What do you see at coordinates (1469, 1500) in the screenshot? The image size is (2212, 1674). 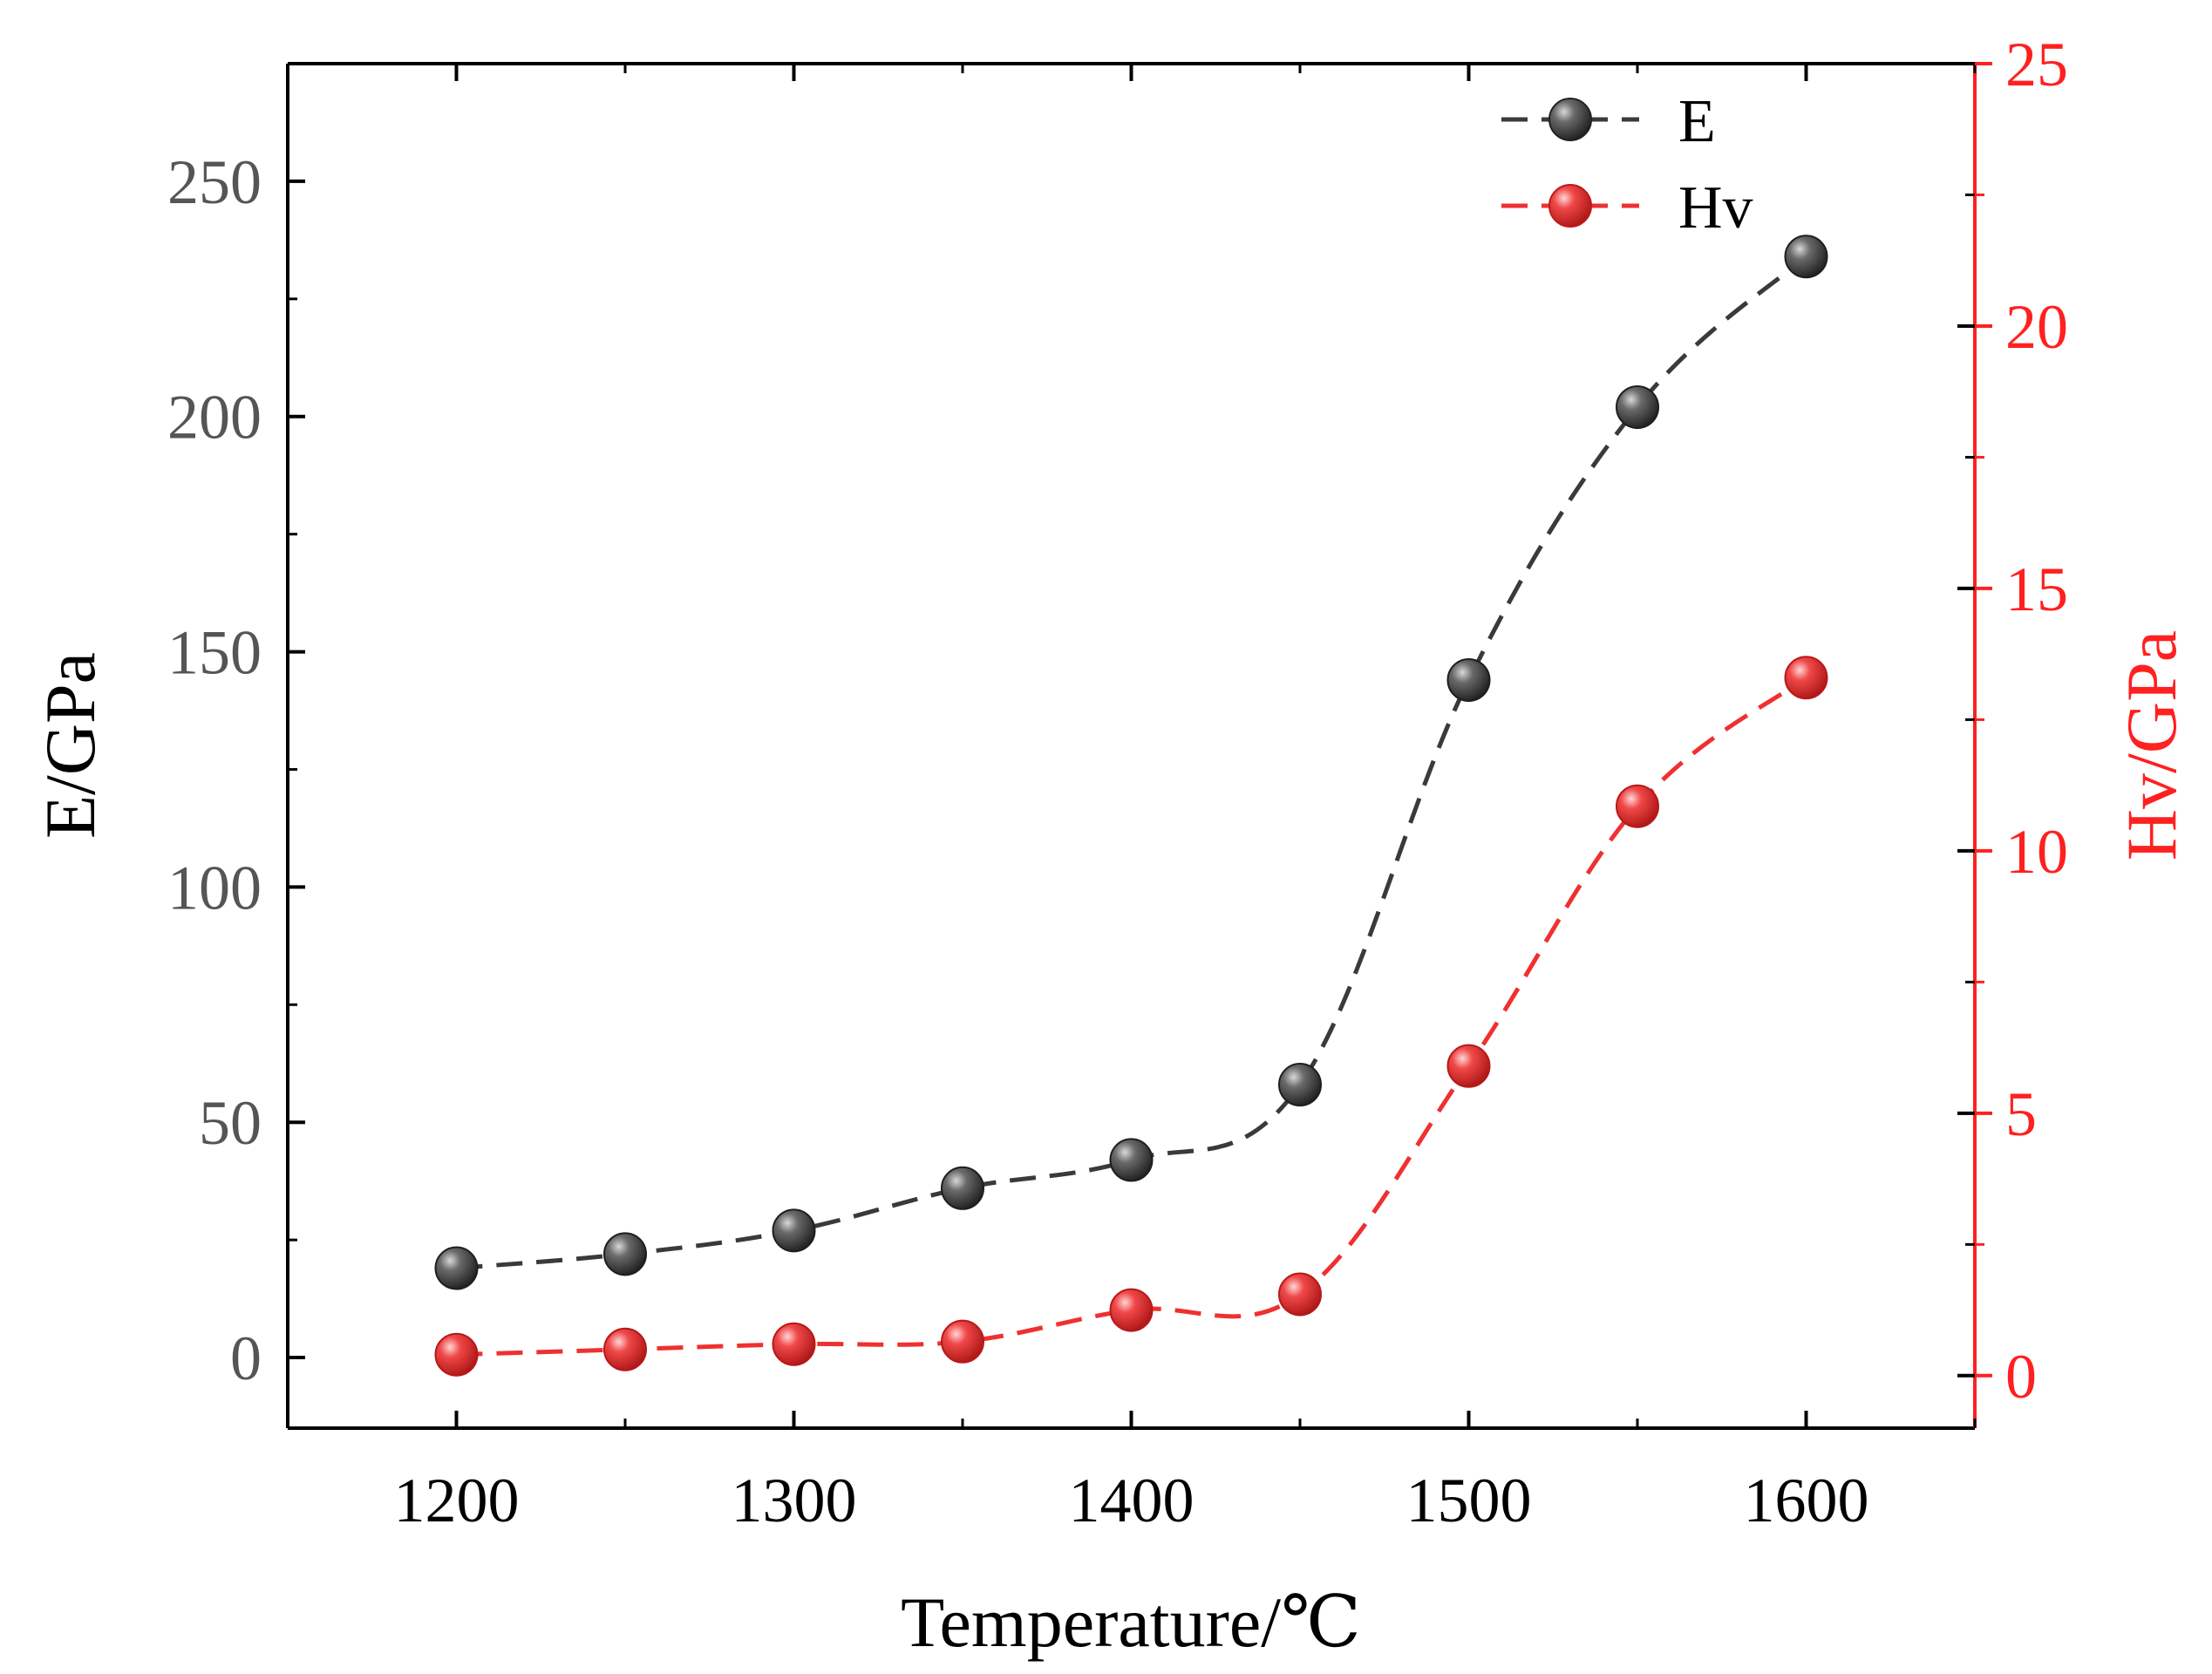 I see `x-tick-label-3: 1500` at bounding box center [1469, 1500].